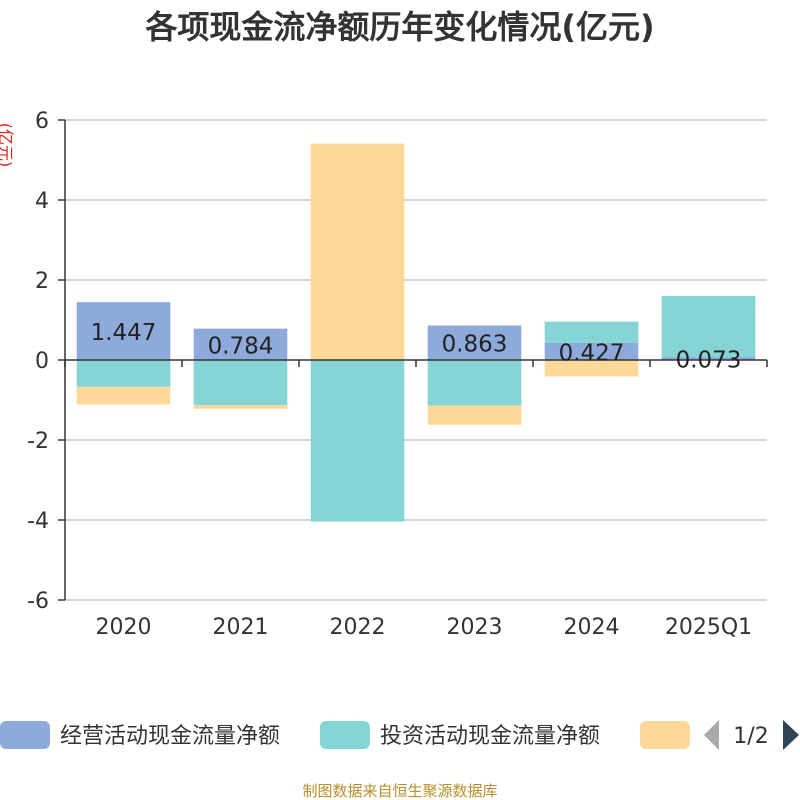 Image resolution: width=800 pixels, height=800 pixels. What do you see at coordinates (38, 601) in the screenshot?
I see `y-tick-label: -6` at bounding box center [38, 601].